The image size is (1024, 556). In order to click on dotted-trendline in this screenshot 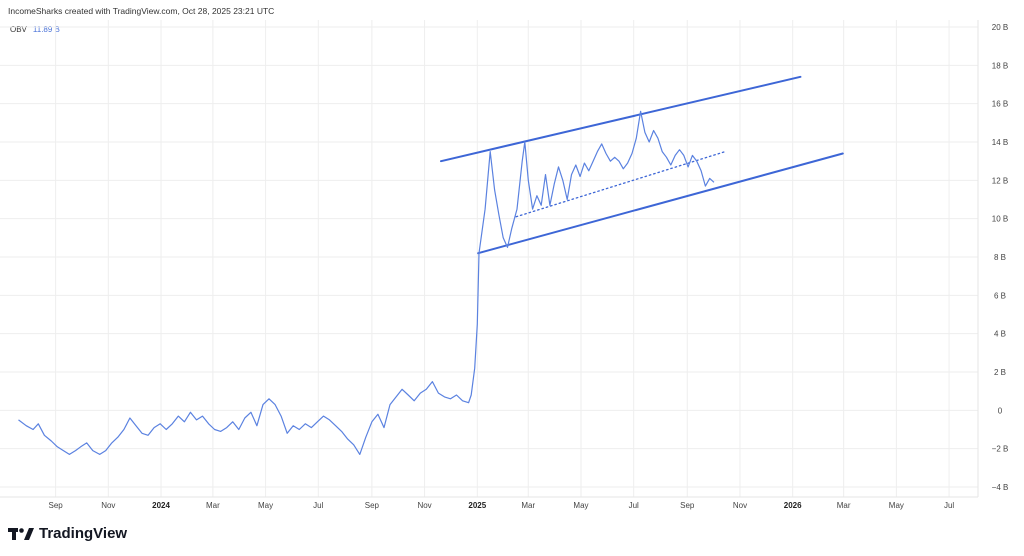, I will do `click(620, 184)`.